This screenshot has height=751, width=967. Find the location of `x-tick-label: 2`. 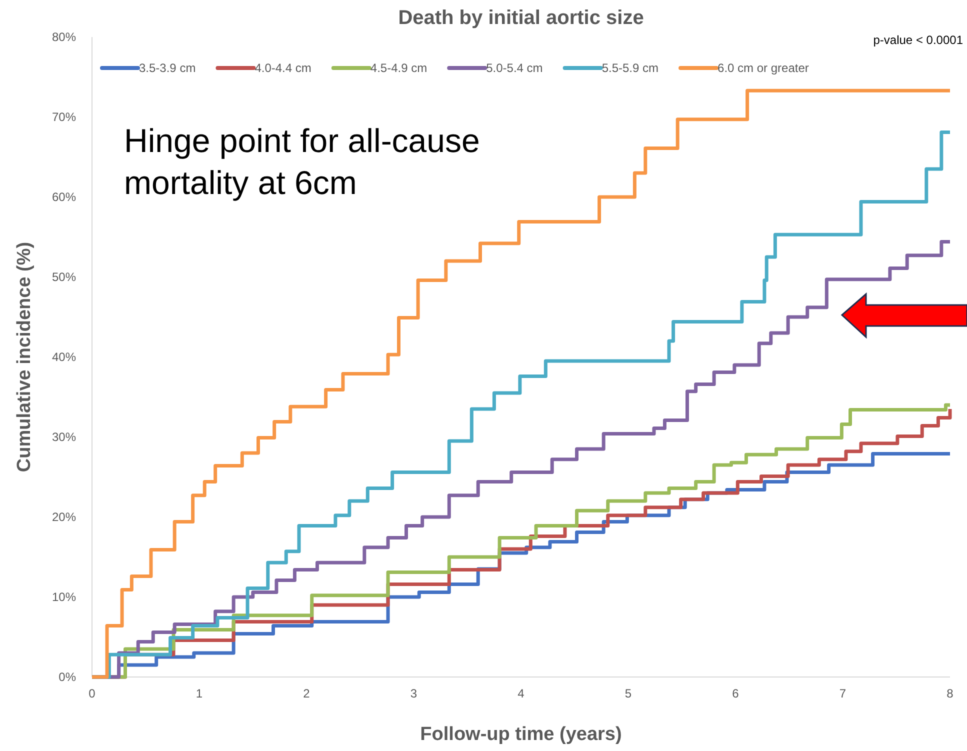

x-tick-label: 2 is located at coordinates (306, 693).